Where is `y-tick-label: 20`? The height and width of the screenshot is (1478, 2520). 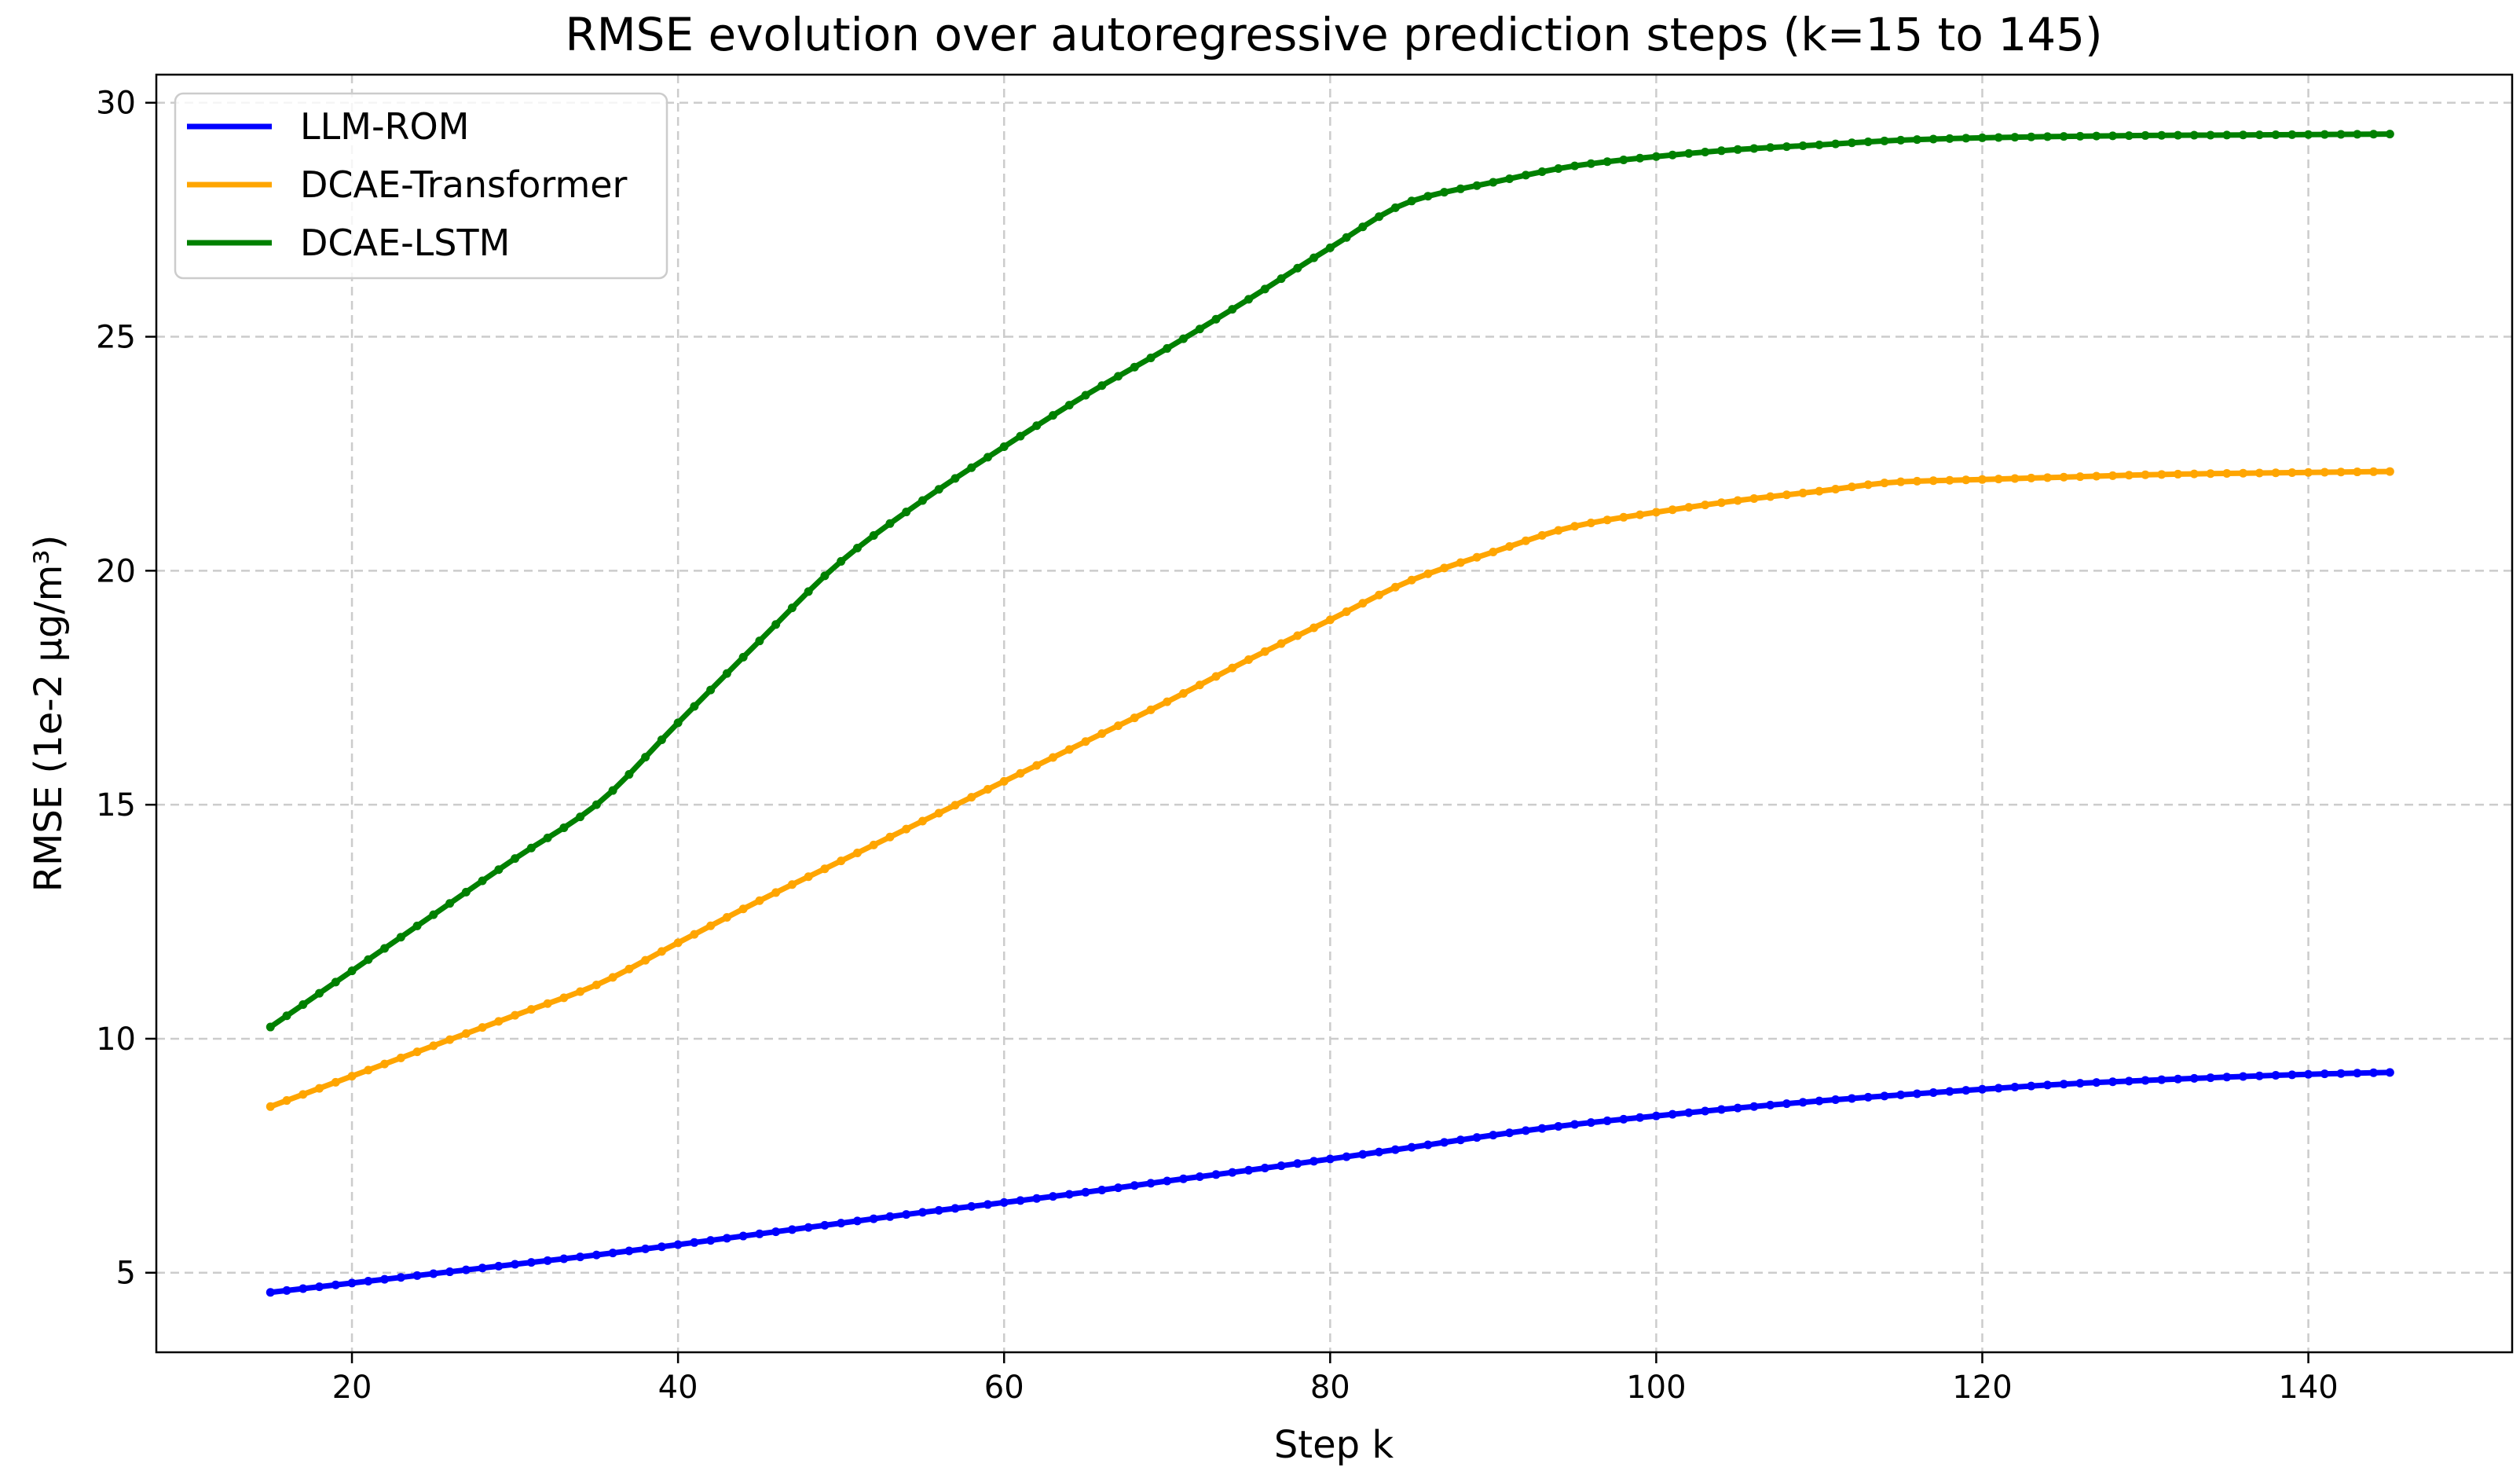
y-tick-label: 20 is located at coordinates (116, 571).